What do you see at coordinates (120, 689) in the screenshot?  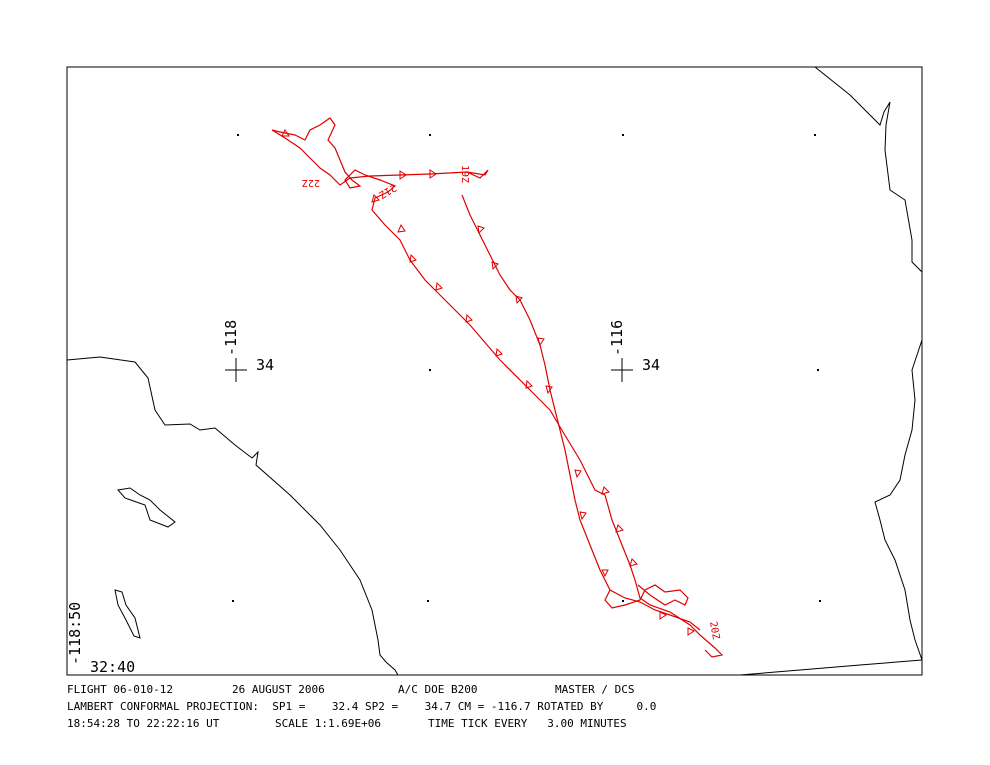 I see `footer-flight: FLIGHT 06-010-12` at bounding box center [120, 689].